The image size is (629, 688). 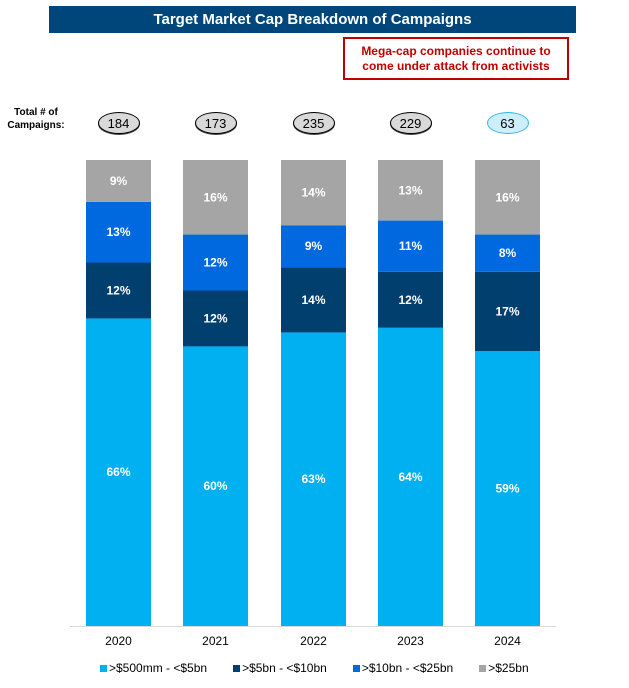 I want to click on data-label-2023-series-3: 13%, so click(x=410, y=190).